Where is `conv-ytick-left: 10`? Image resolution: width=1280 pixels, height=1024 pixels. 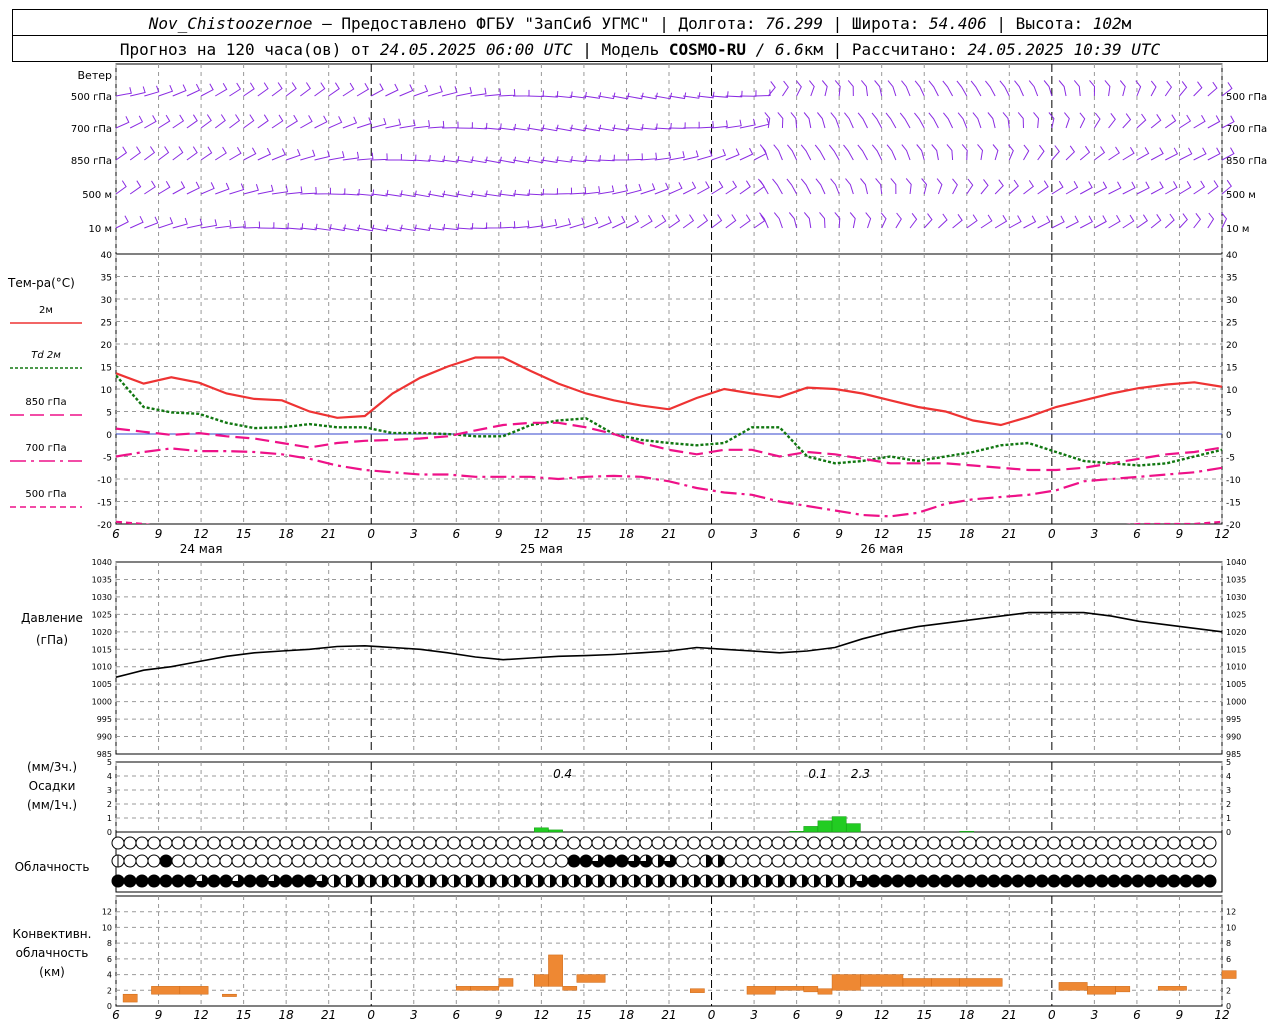
conv-ytick-left: 10 is located at coordinates (107, 927).